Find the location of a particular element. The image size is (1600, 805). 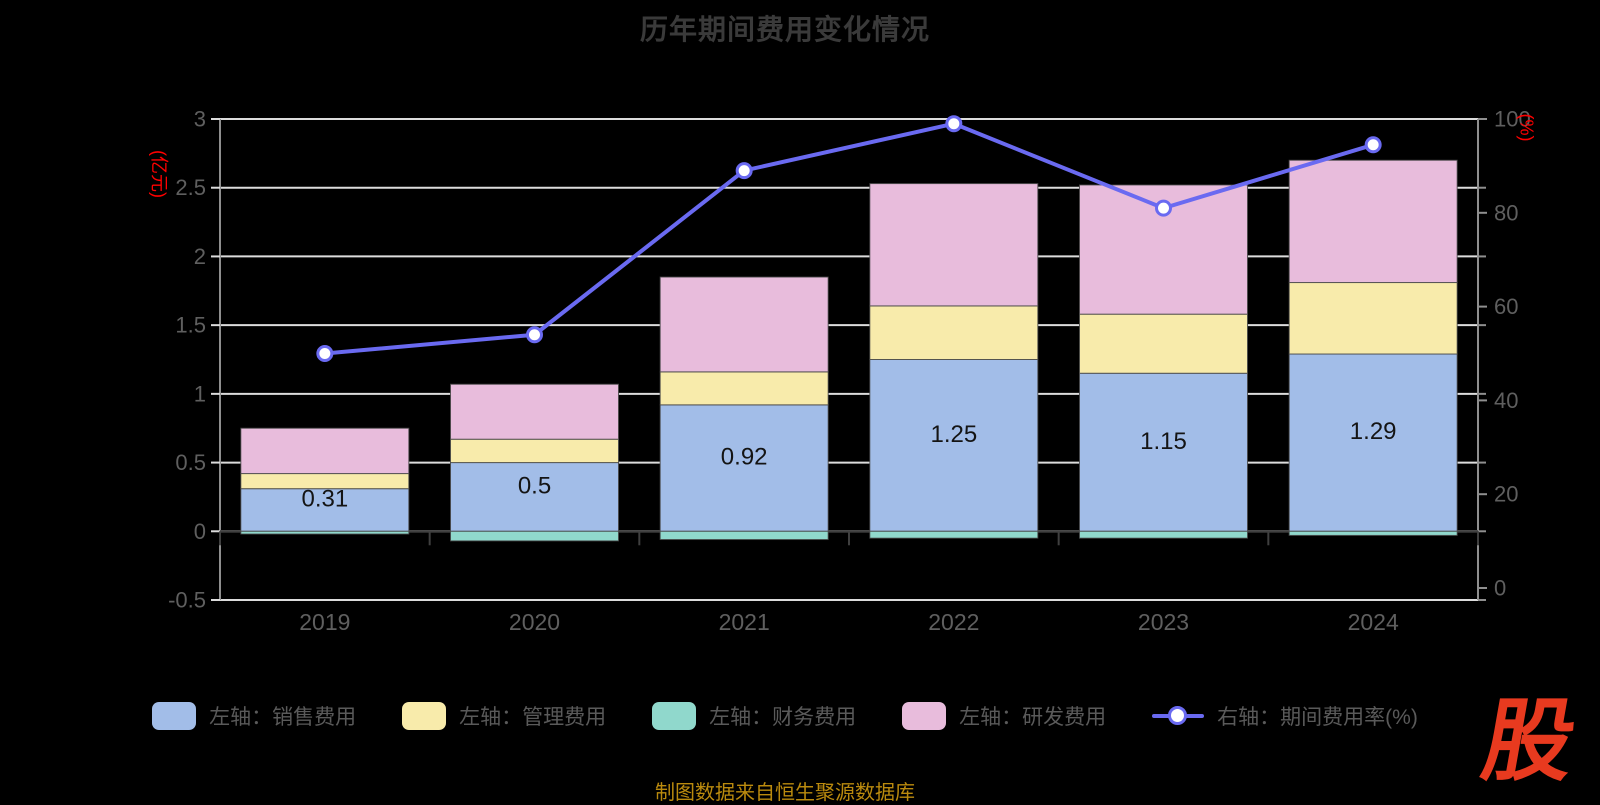

legend-label: 左轴：研发费用 is located at coordinates (1033, 717).